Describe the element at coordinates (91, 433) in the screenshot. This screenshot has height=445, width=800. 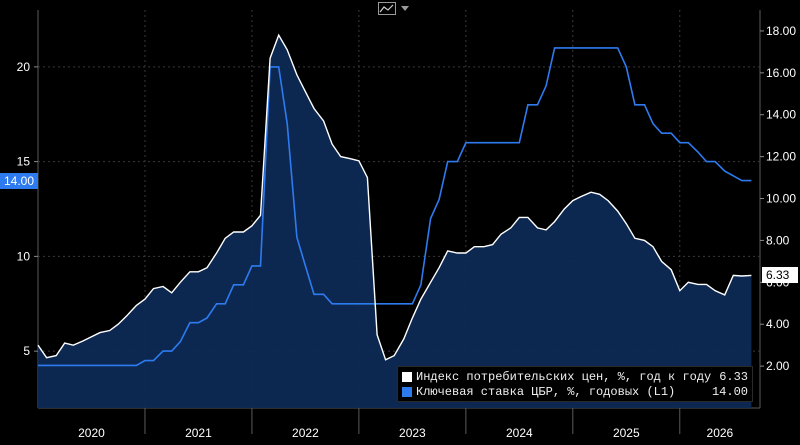
I see `x-tick-label: 2020` at that location.